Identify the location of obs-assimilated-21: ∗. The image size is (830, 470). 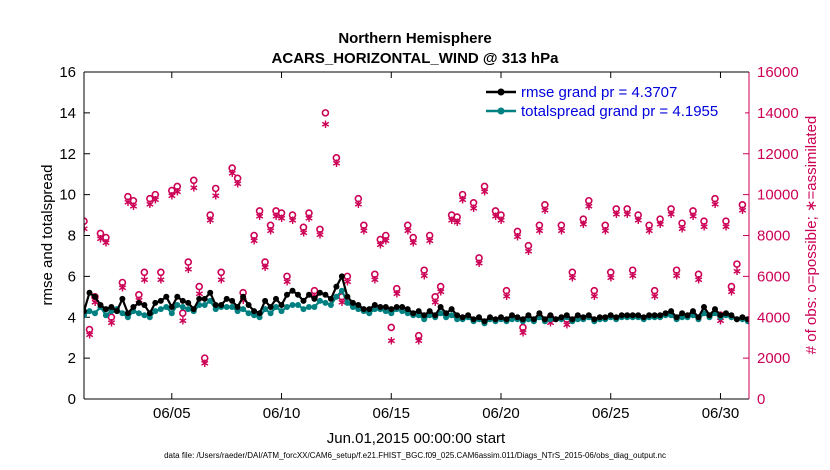
(216, 196).